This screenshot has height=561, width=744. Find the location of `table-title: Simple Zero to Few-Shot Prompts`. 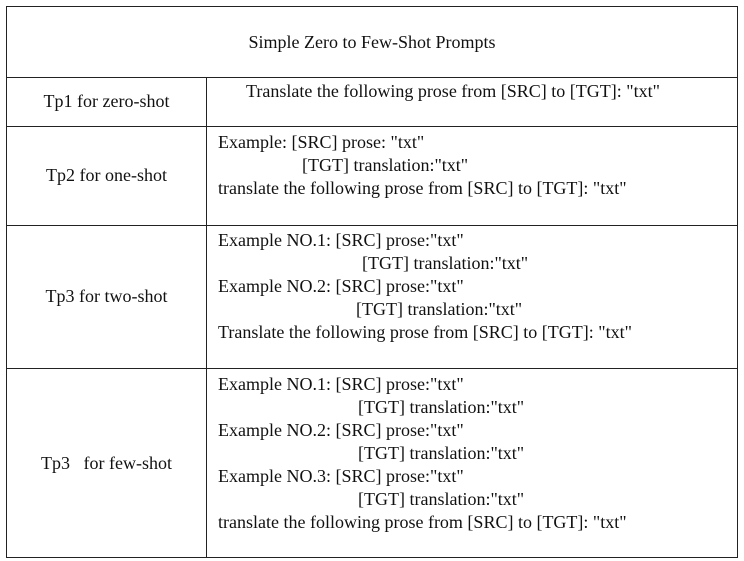

table-title: Simple Zero to Few-Shot Prompts is located at coordinates (372, 41).